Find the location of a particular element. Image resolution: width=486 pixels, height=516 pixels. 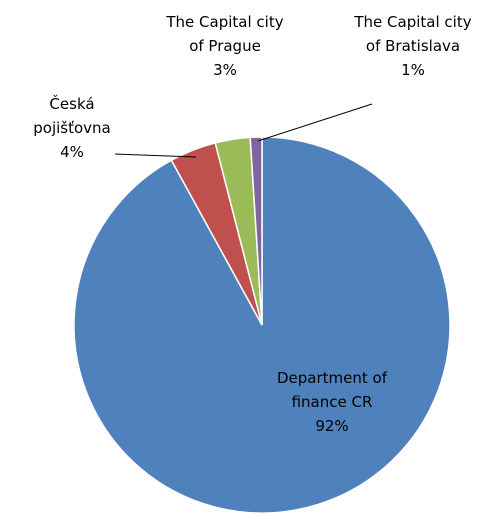

data-label: The Capital city of Prague 3% is located at coordinates (225, 46).